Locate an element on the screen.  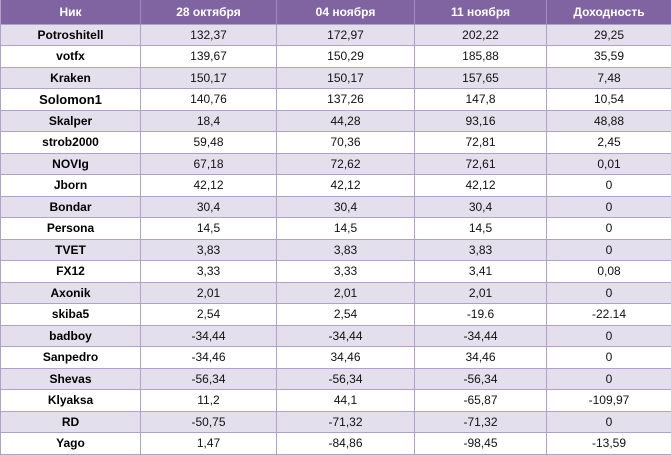
value-nov-11-cell: 3,83 is located at coordinates (481, 250).